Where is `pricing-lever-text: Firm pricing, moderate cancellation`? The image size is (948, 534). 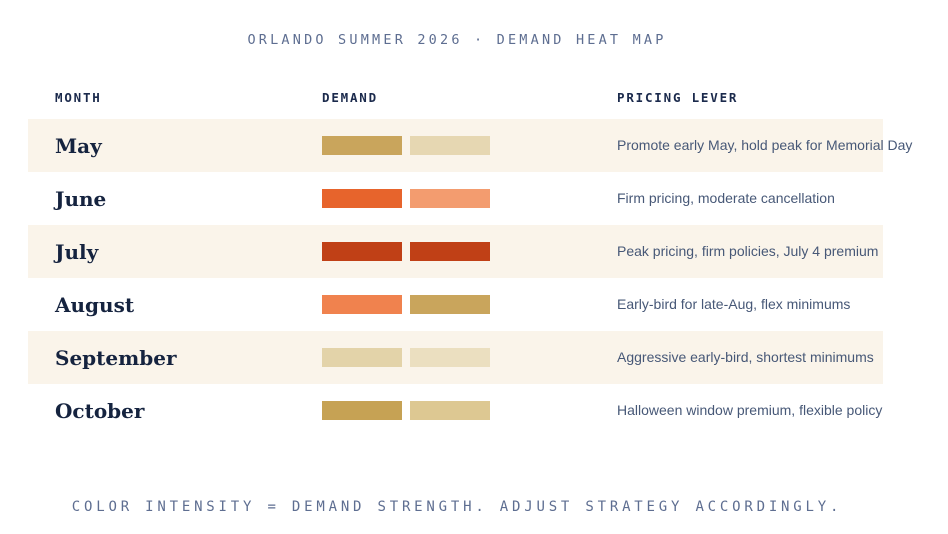 pricing-lever-text: Firm pricing, moderate cancellation is located at coordinates (726, 197).